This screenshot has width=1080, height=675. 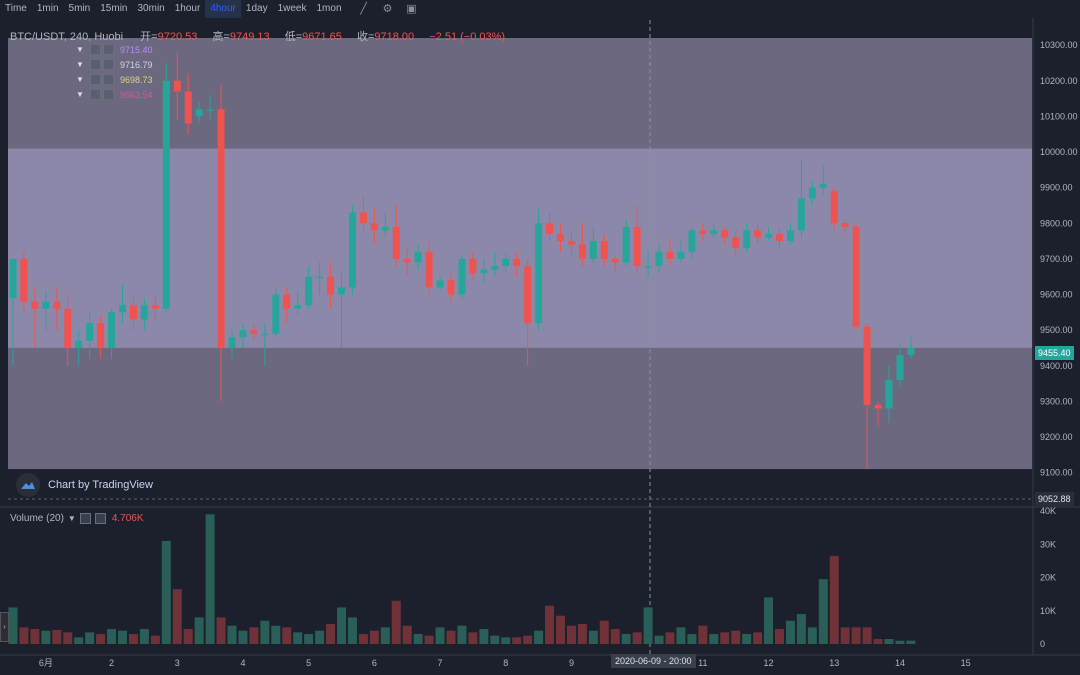 What do you see at coordinates (256, 8) in the screenshot?
I see `timeframe-1day: 1day` at bounding box center [256, 8].